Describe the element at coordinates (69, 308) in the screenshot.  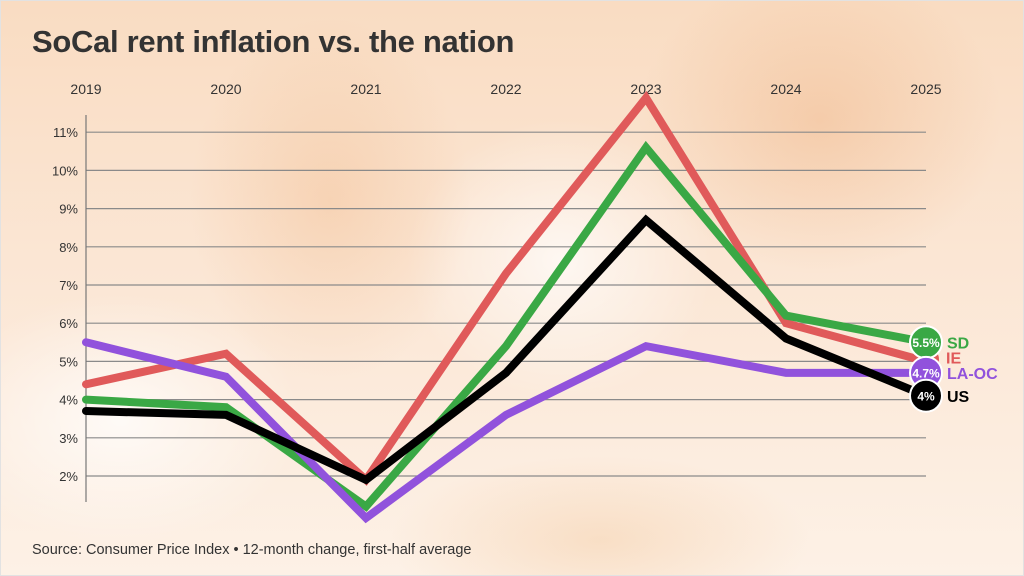
I see `y-axis: 2% 3% 4% 5% 6% 7% 8% 9% 10% 11%` at that location.